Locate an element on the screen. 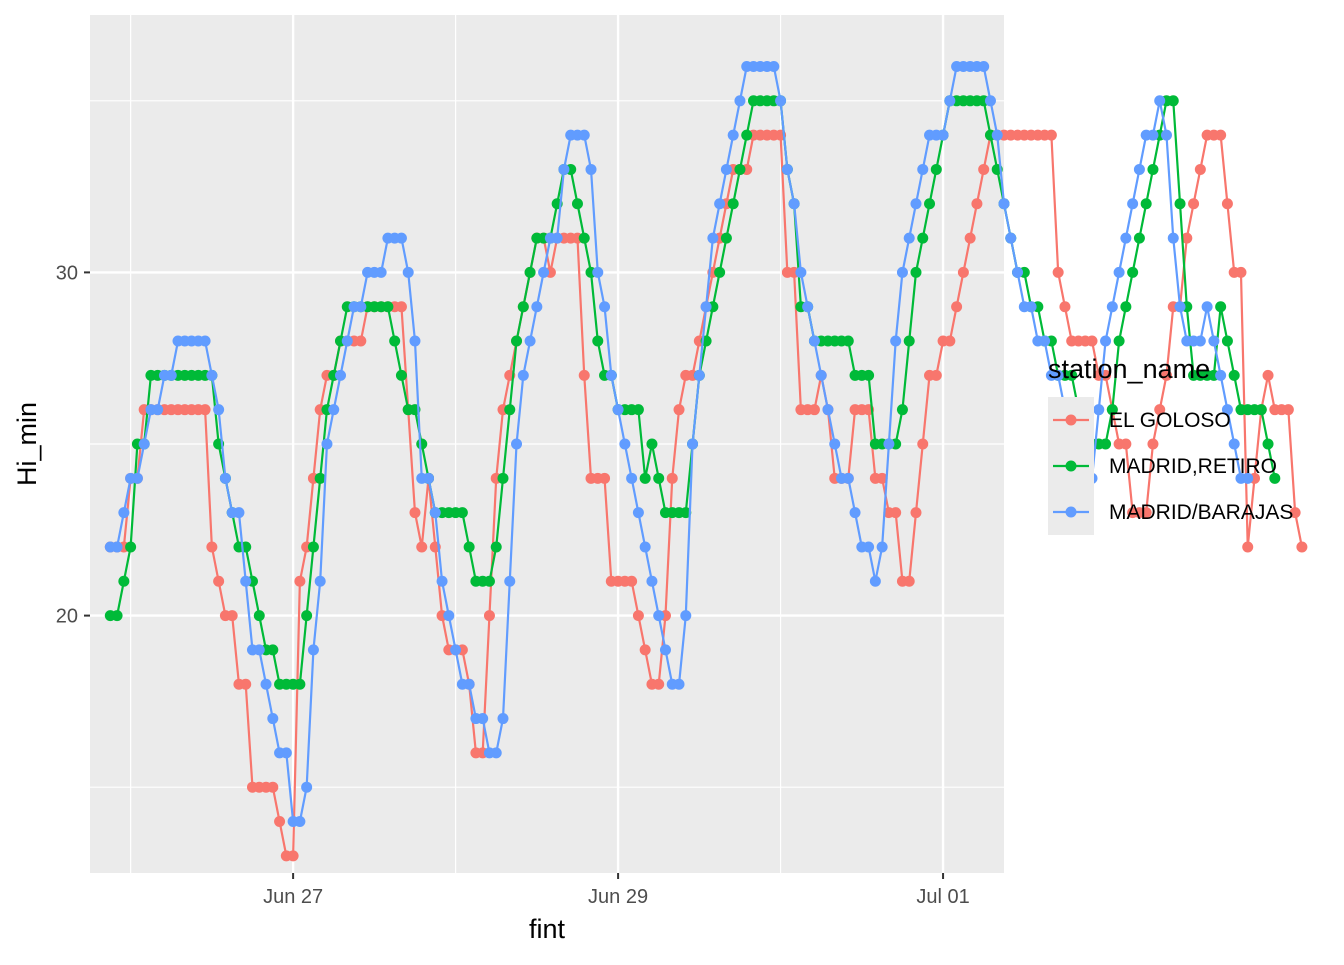 This screenshot has width=1344, height=965. legend-key-point is located at coordinates (1071, 420).